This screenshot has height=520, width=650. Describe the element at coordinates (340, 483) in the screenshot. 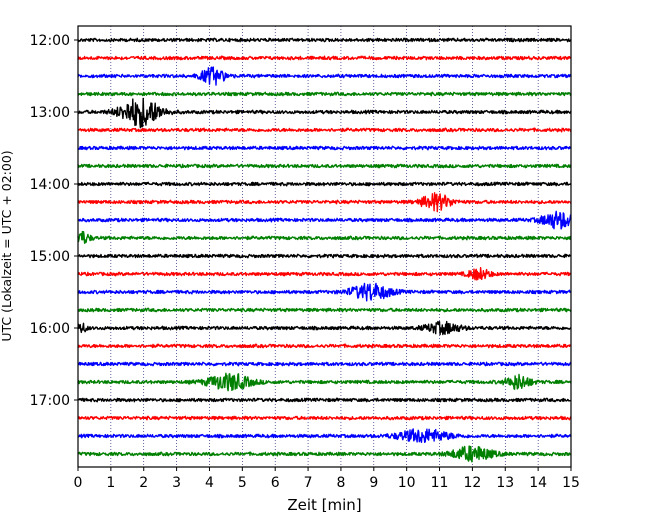

I see `x-tick-label: 8` at that location.